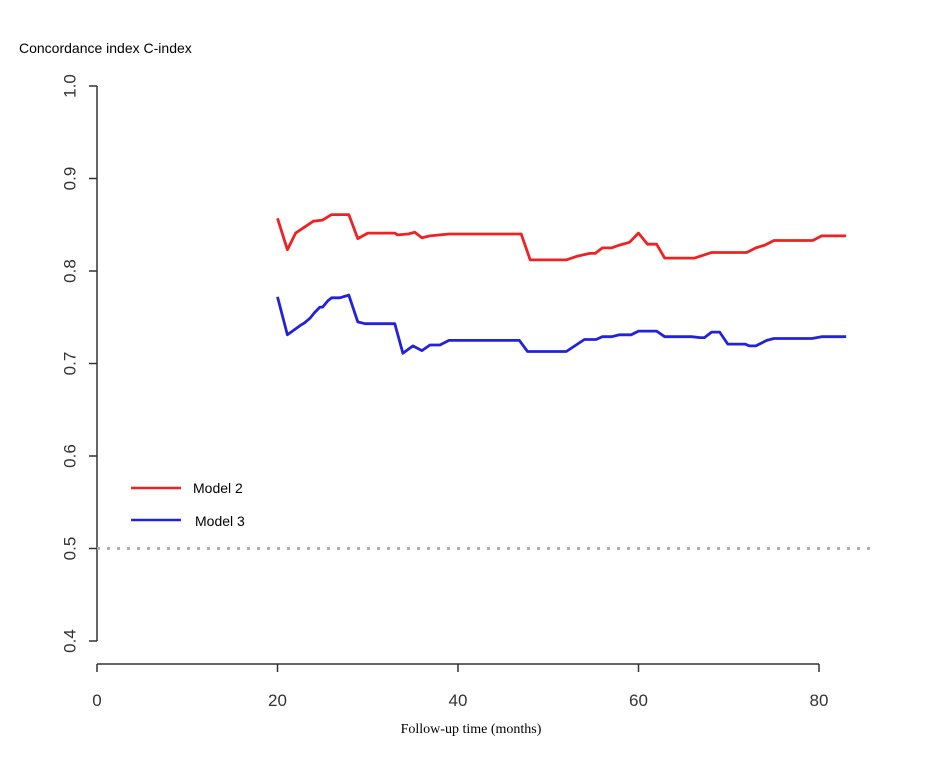  What do you see at coordinates (105, 48) in the screenshot?
I see `y-axis-label: Concordance index C-index` at bounding box center [105, 48].